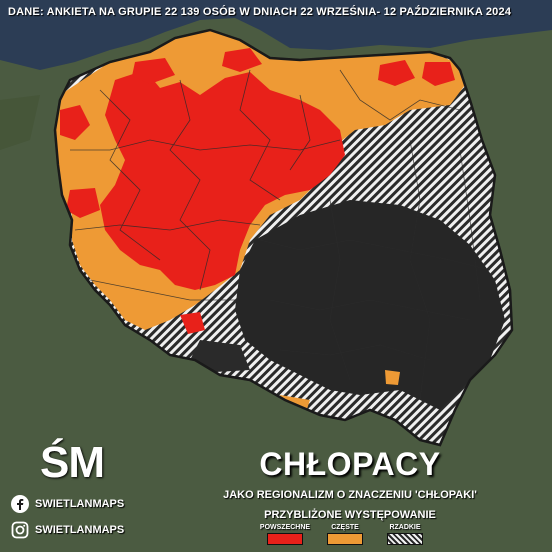 The height and width of the screenshot is (552, 552). What do you see at coordinates (285, 539) in the screenshot?
I see `legend-swatch-common` at bounding box center [285, 539].